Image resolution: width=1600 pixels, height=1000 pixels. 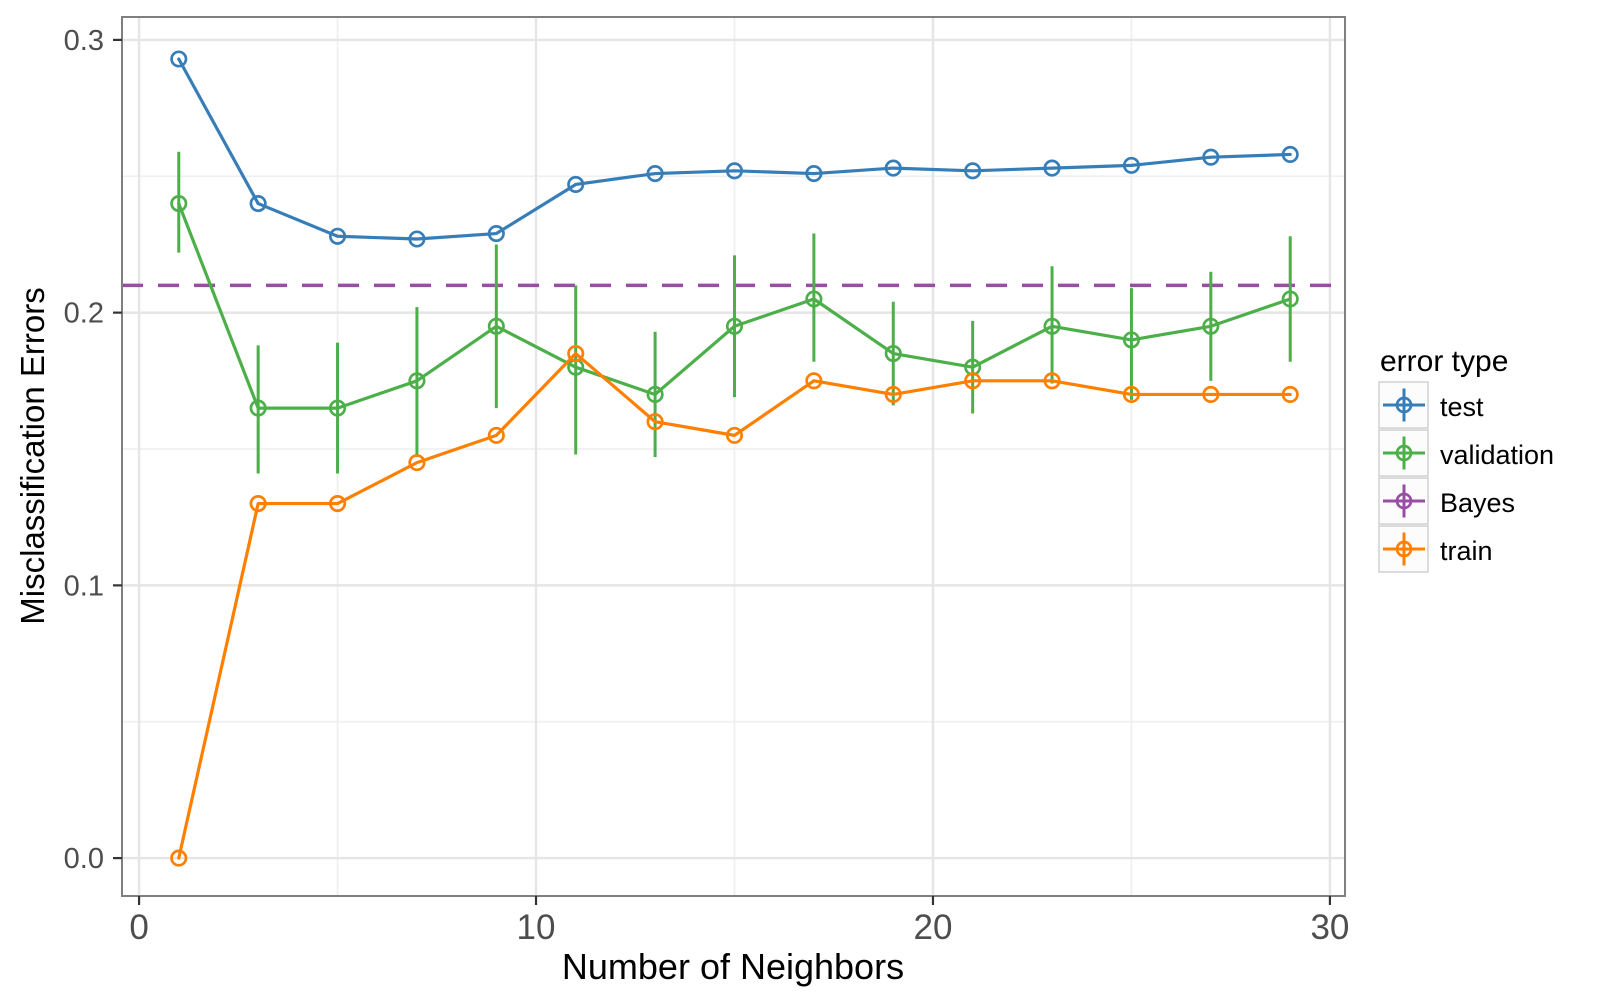 What do you see at coordinates (138, 927) in the screenshot?
I see `x-tick-label: 0` at bounding box center [138, 927].